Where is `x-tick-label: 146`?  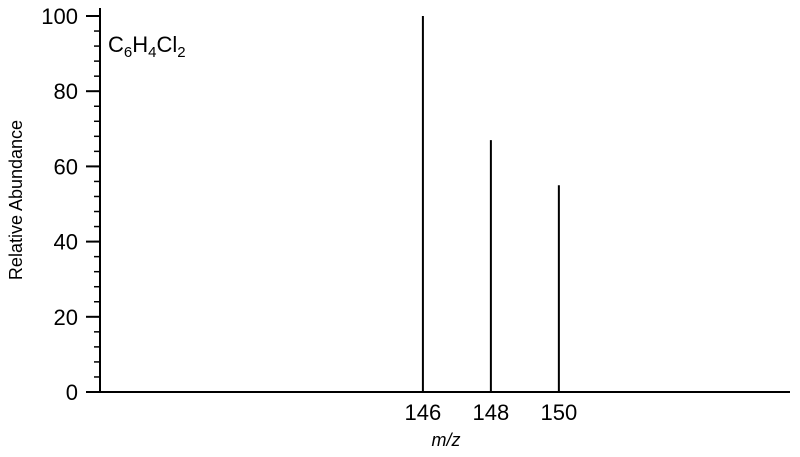 x-tick-label: 146 is located at coordinates (423, 412).